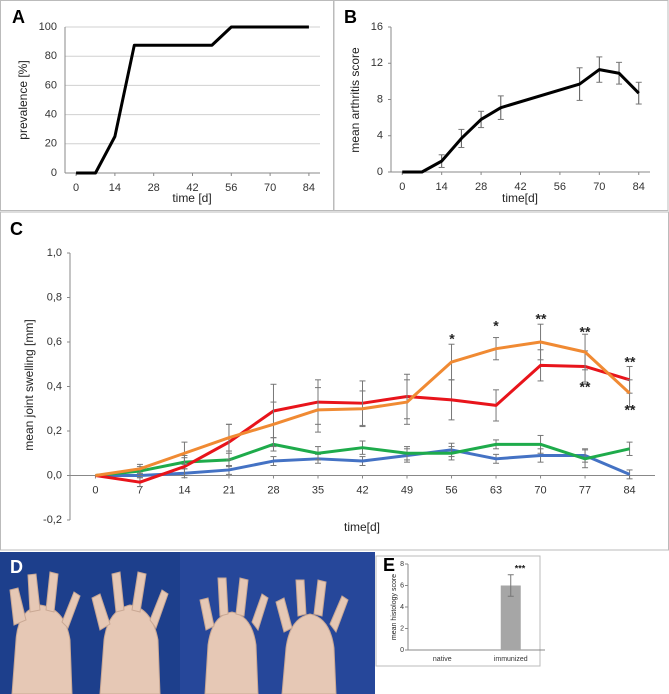 Image resolution: width=669 pixels, height=694 pixels. I want to click on y-tick-label: -0,2, so click(52, 520).